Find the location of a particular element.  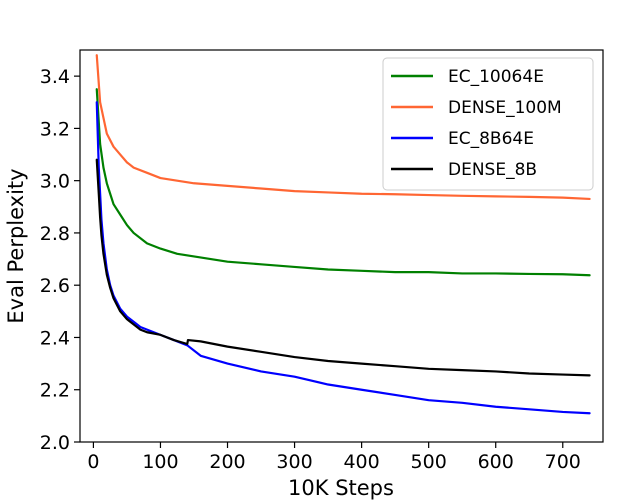

y-tick-label: 2.0 is located at coordinates (55, 443).